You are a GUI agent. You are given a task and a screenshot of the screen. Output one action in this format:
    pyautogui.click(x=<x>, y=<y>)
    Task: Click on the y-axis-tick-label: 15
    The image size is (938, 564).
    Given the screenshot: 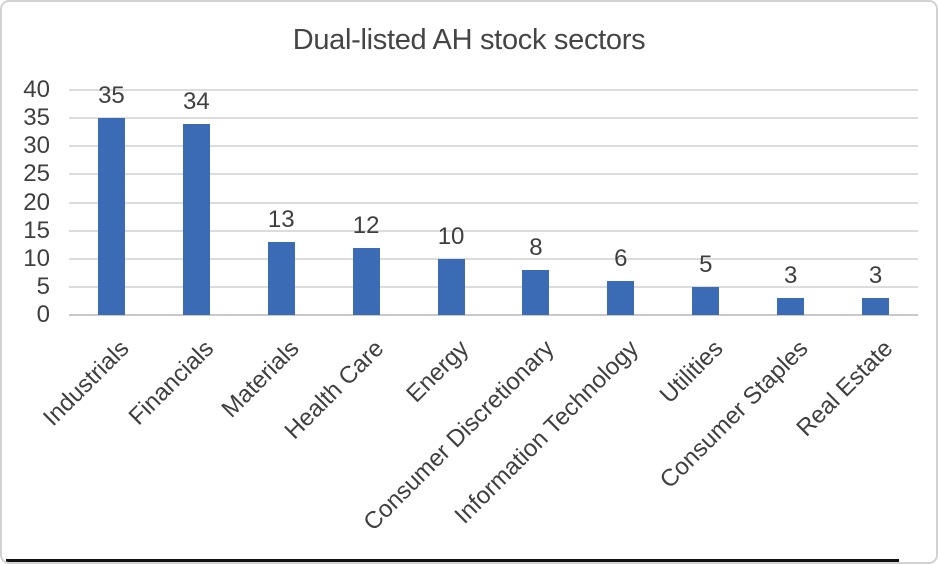 What is the action you would take?
    pyautogui.click(x=36, y=230)
    